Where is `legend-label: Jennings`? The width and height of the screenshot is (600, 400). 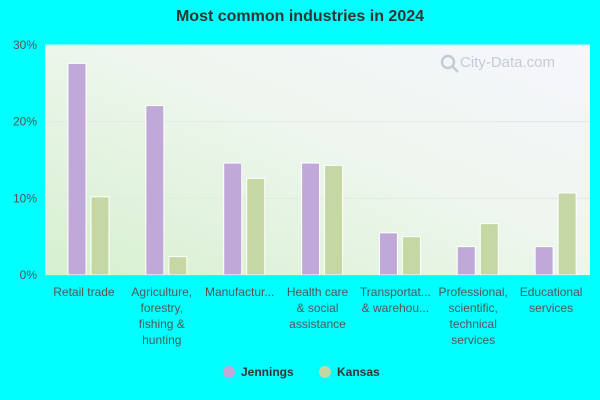
legend-label: Jennings is located at coordinates (267, 372).